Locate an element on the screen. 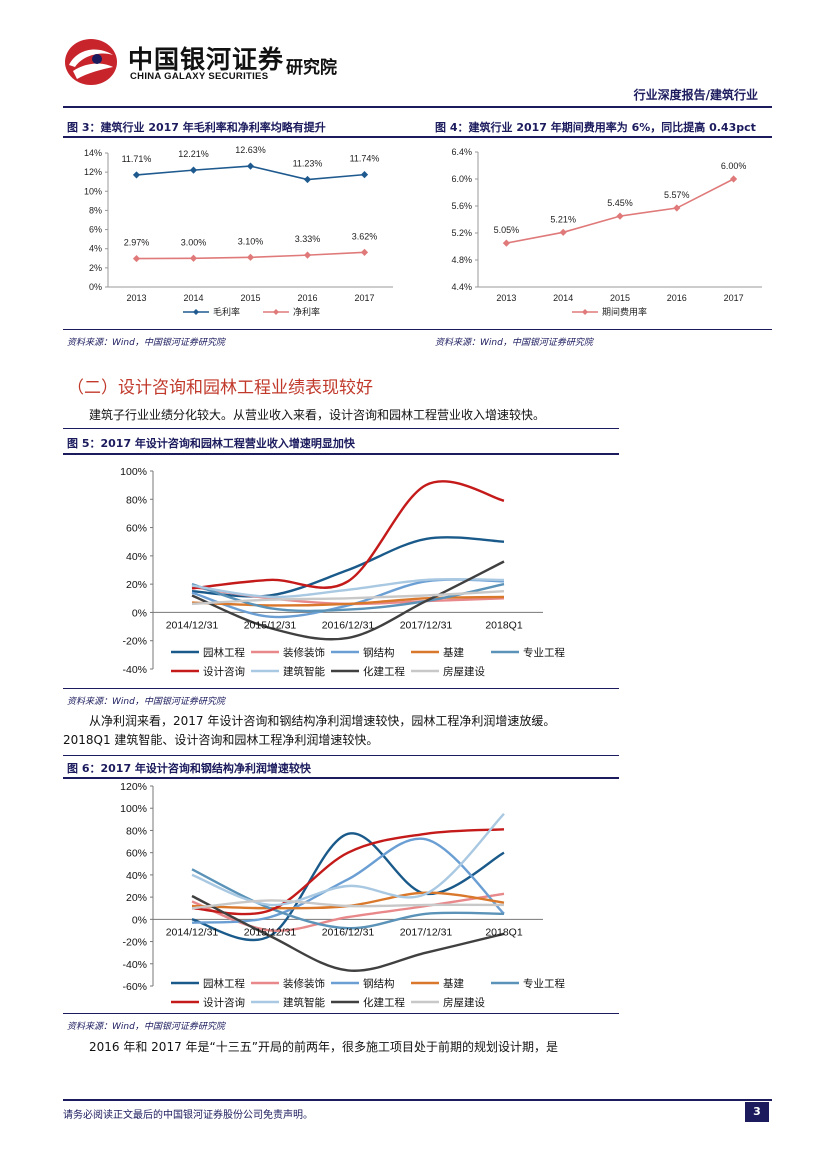 Image resolution: width=827 pixels, height=1169 pixels. fig6-y-tick-label: -20% is located at coordinates (134, 943).